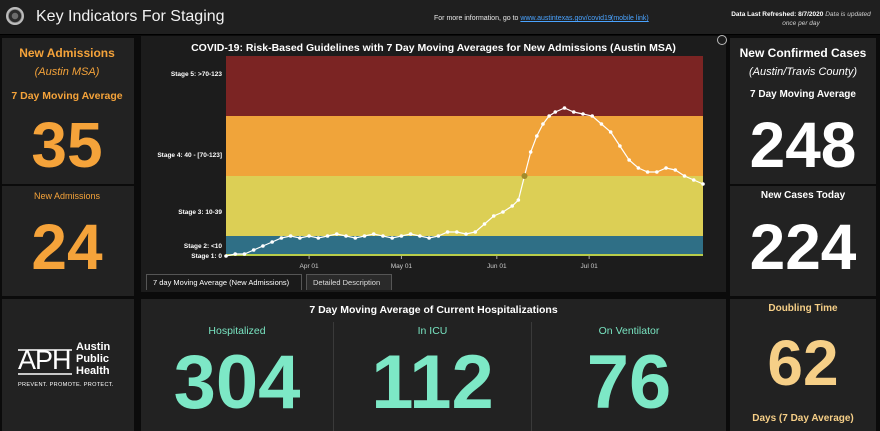 The height and width of the screenshot is (431, 880). What do you see at coordinates (629, 331) in the screenshot?
I see `ventilator-label: On Ventilator` at bounding box center [629, 331].